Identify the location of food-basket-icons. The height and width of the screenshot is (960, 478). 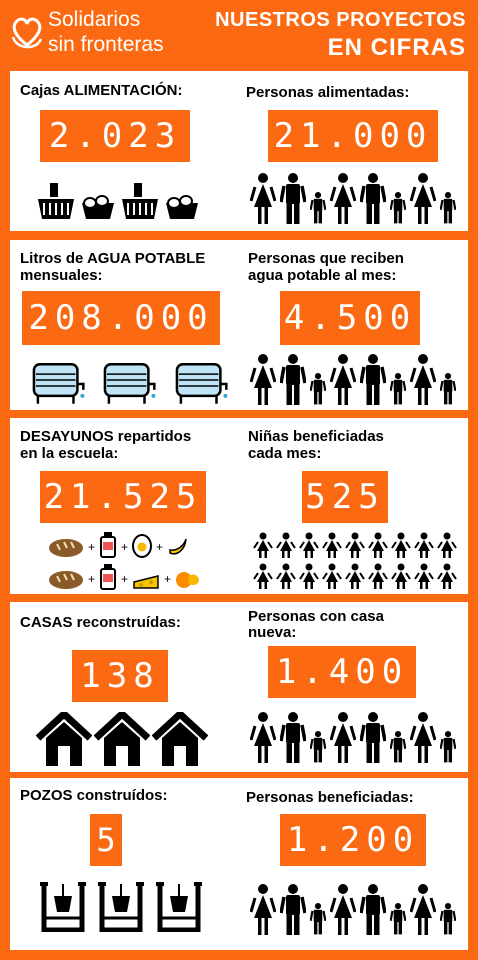
(121, 198).